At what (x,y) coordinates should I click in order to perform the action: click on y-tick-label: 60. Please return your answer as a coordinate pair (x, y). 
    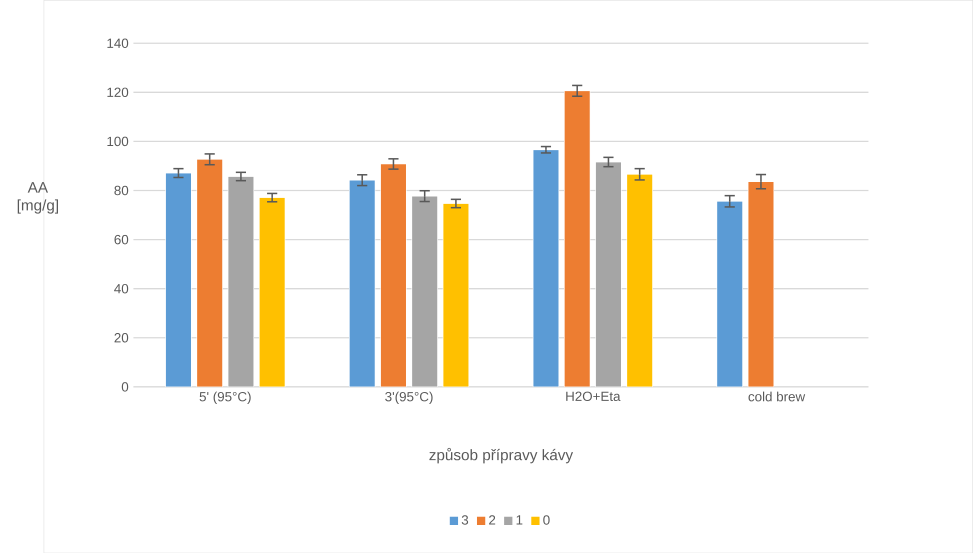
    Looking at the image, I should click on (121, 239).